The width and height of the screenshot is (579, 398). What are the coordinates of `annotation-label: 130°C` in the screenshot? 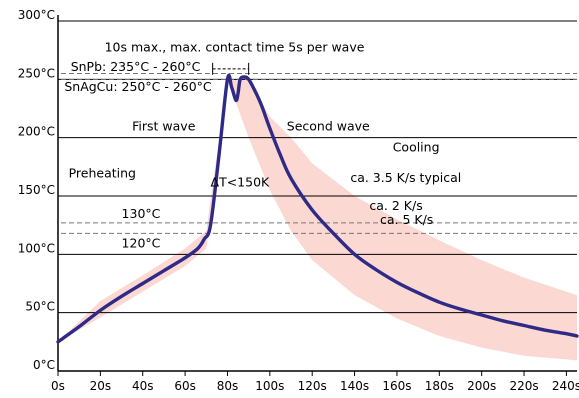 It's located at (141, 213).